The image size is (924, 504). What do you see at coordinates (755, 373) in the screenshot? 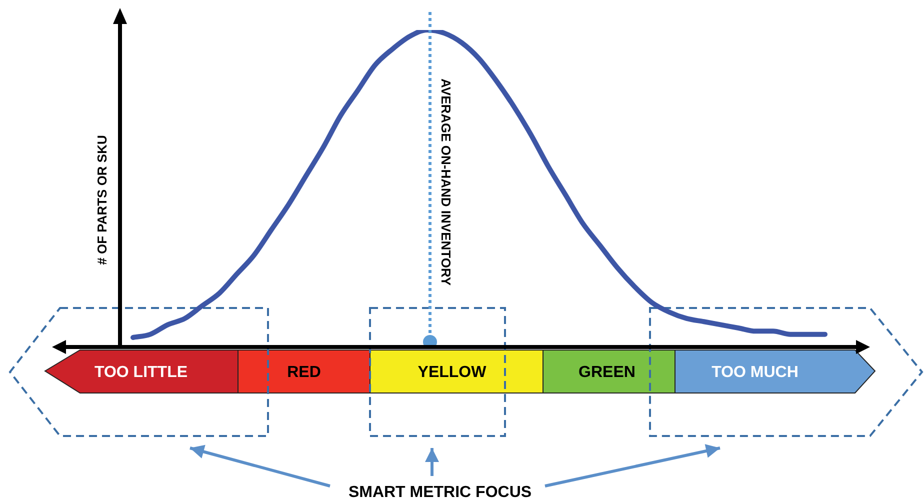
I see `text: TOO MUCH` at bounding box center [755, 373].